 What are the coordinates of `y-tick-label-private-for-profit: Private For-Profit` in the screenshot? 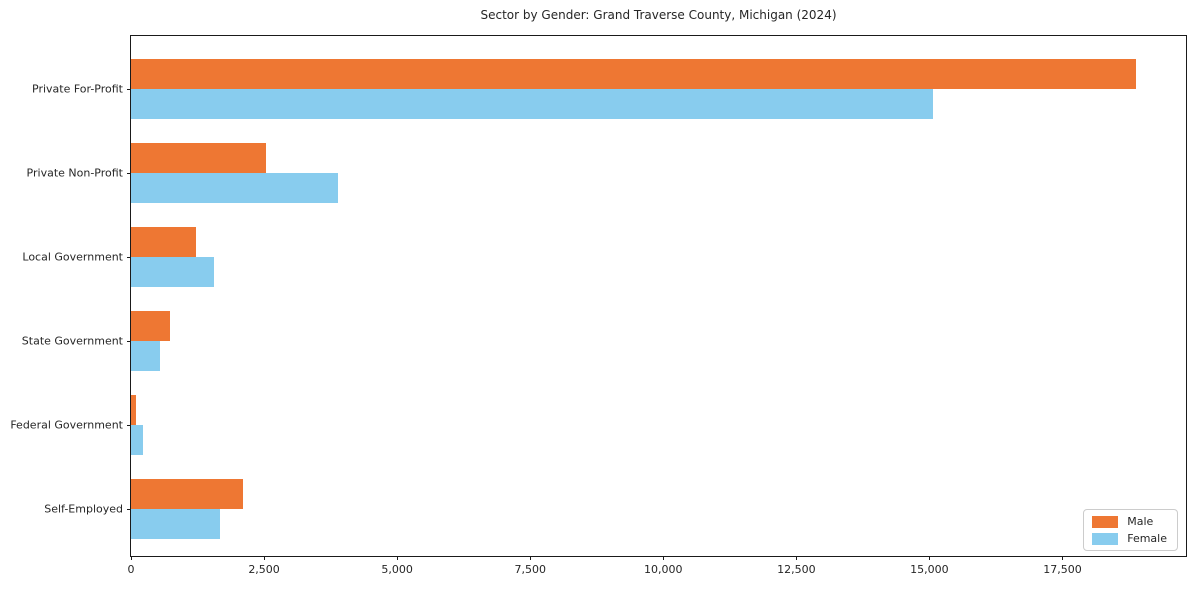 It's located at (77, 89).